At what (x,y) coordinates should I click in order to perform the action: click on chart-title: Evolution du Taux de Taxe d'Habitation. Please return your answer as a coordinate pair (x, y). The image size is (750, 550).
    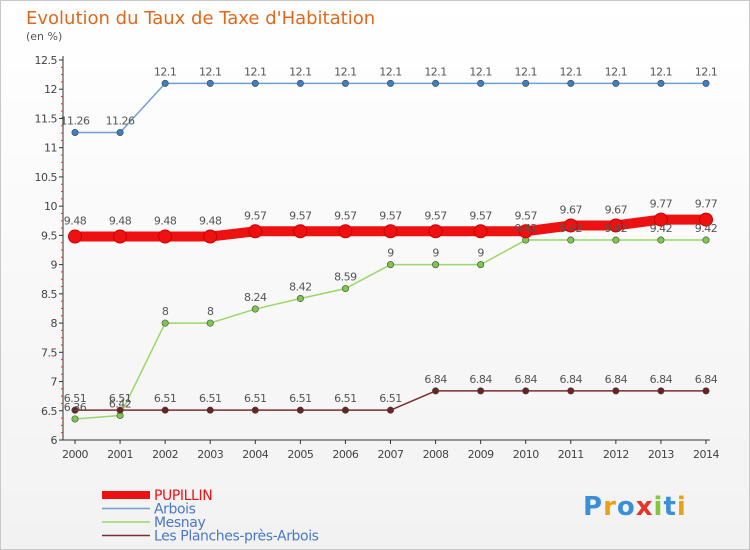
    Looking at the image, I should click on (200, 18).